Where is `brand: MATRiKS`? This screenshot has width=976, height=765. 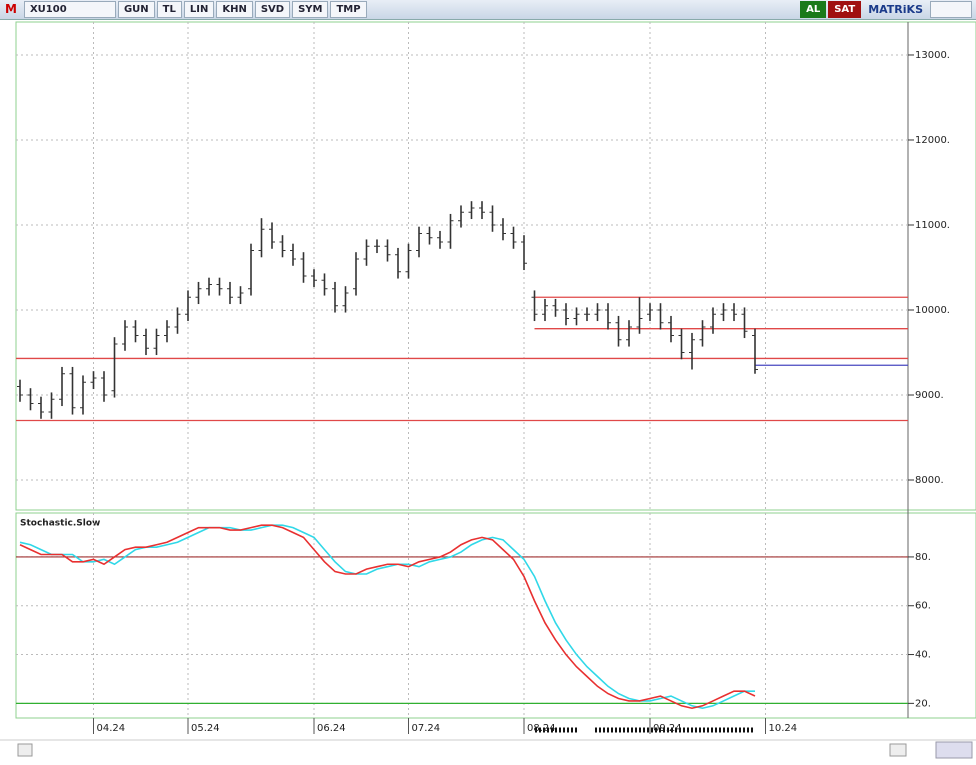 brand: MATRiKS is located at coordinates (895, 9).